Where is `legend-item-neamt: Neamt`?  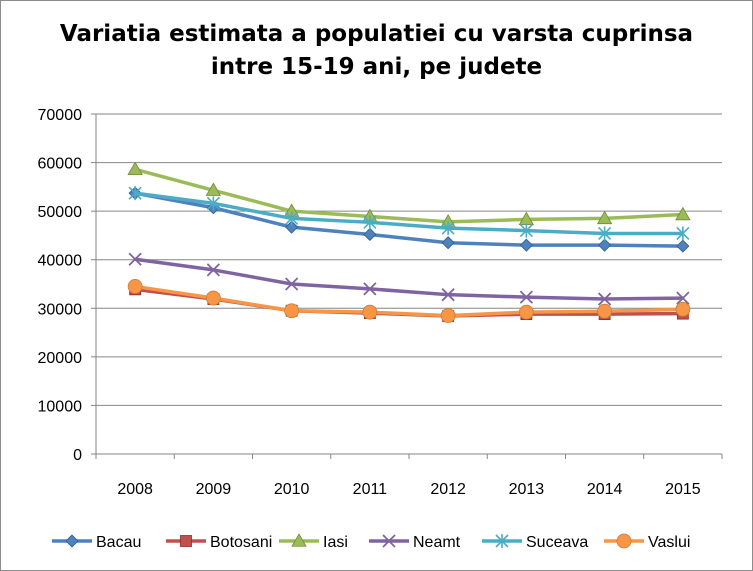
legend-item-neamt: Neamt is located at coordinates (415, 542).